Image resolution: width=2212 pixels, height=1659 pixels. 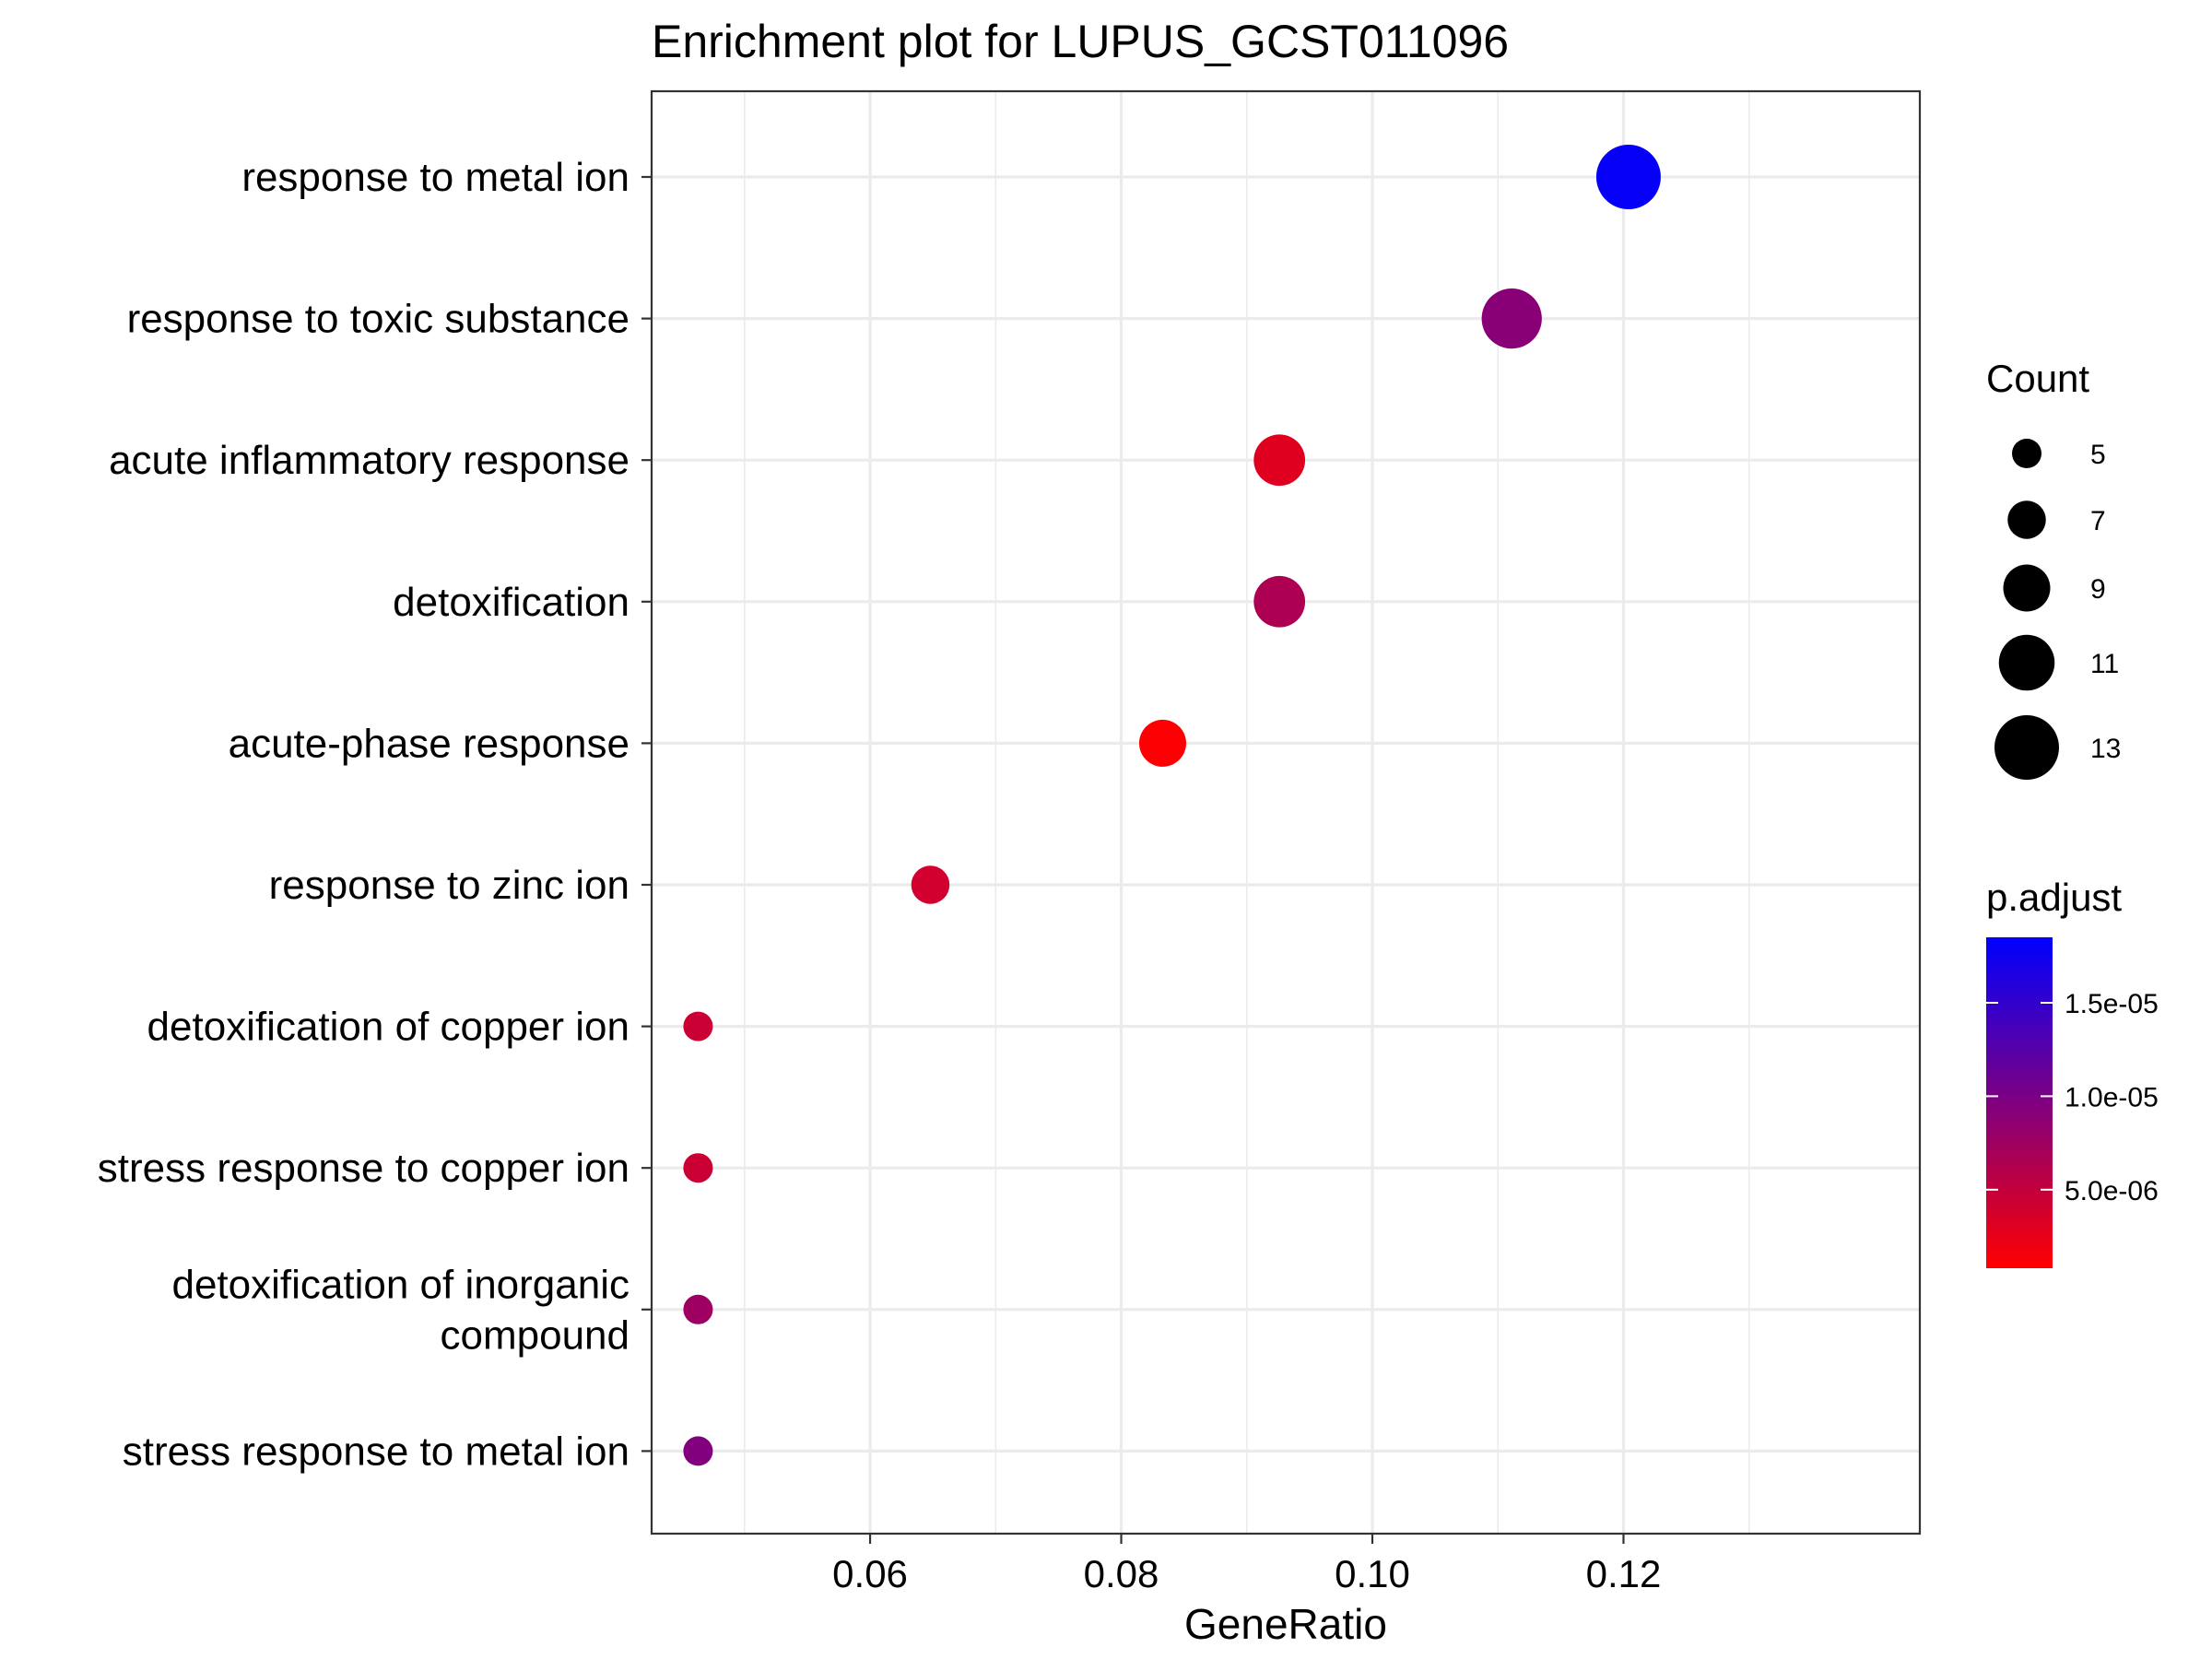 What do you see at coordinates (2054, 897) in the screenshot?
I see `color-legend-title: p.adjust` at bounding box center [2054, 897].